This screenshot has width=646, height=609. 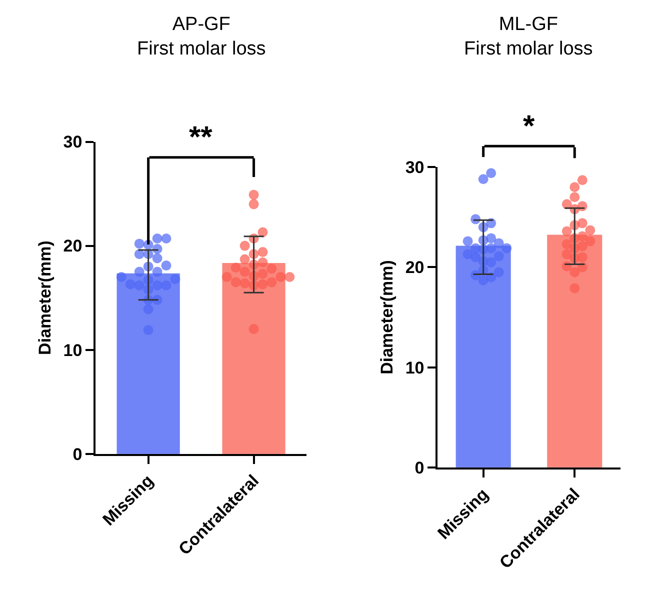 What do you see at coordinates (201, 37) in the screenshot?
I see `chart-title: AP-GF First molar loss` at bounding box center [201, 37].